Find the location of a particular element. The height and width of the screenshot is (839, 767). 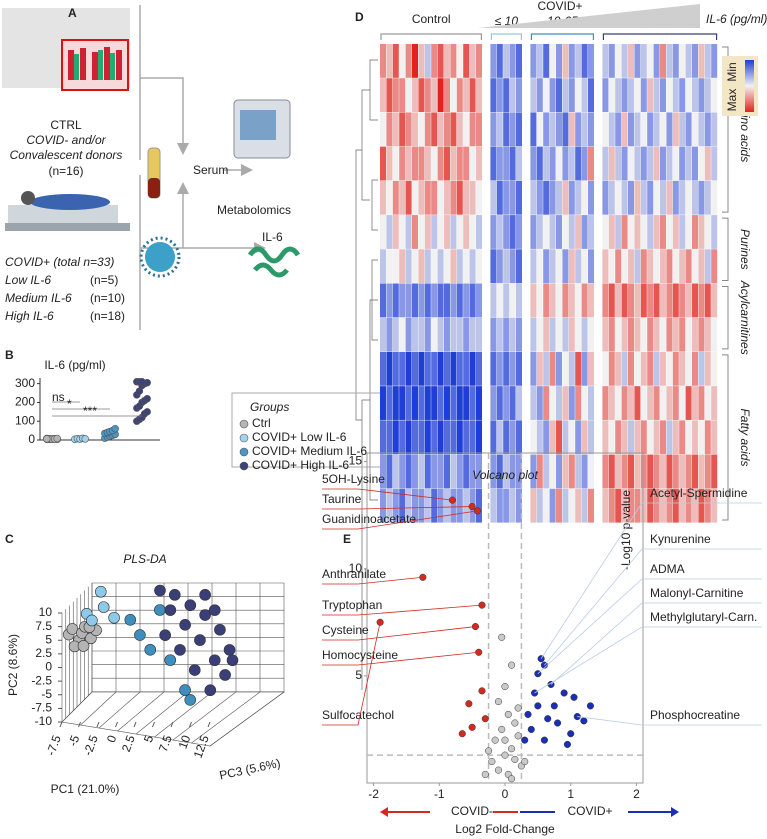

arrow-head is located at coordinates (384, 812).